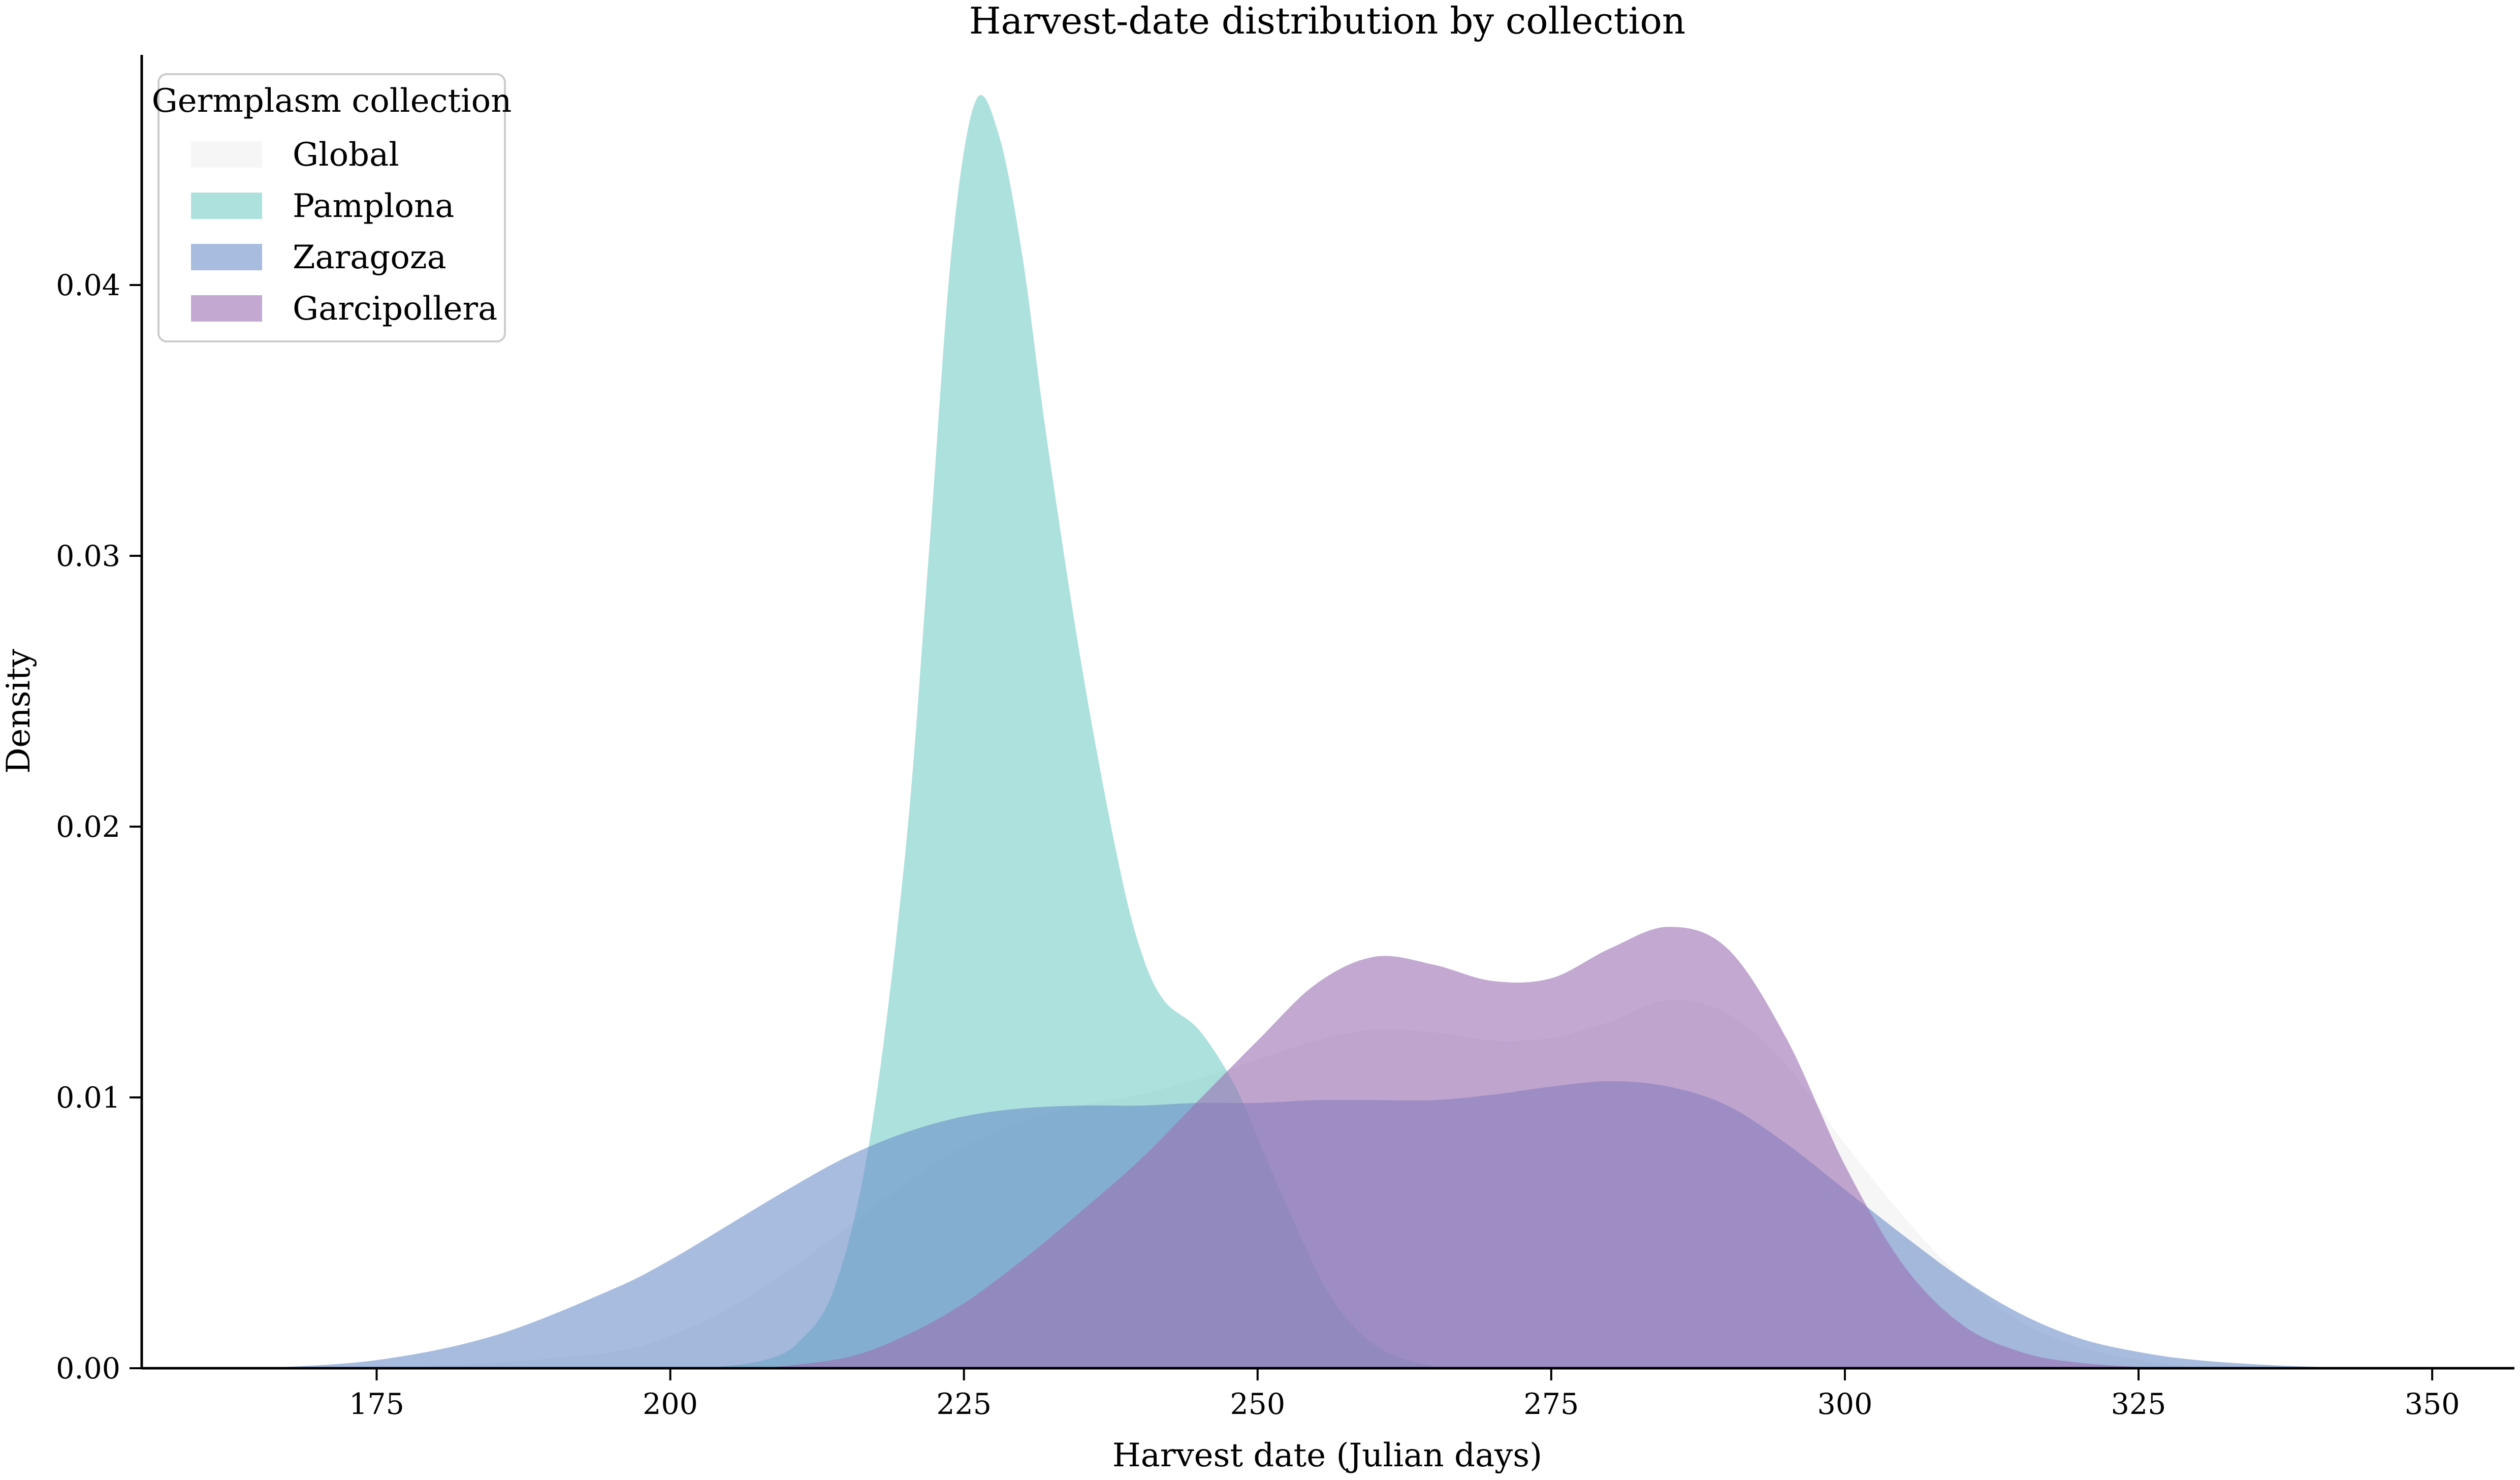  What do you see at coordinates (88, 285) in the screenshot?
I see `y-tick-label: 0.04` at bounding box center [88, 285].